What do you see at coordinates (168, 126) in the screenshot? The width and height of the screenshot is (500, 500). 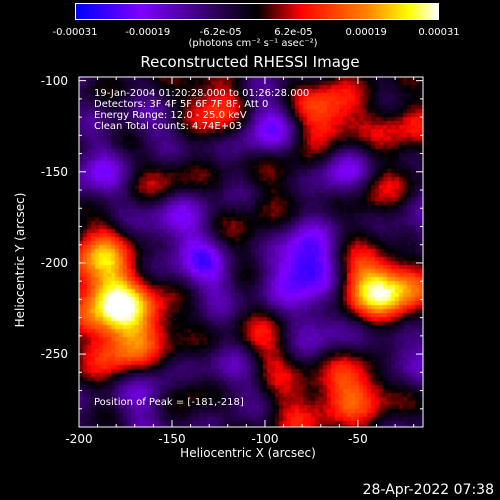 I see `clean-counts-annotation: Clean Total counts: 4.74E+03` at bounding box center [168, 126].